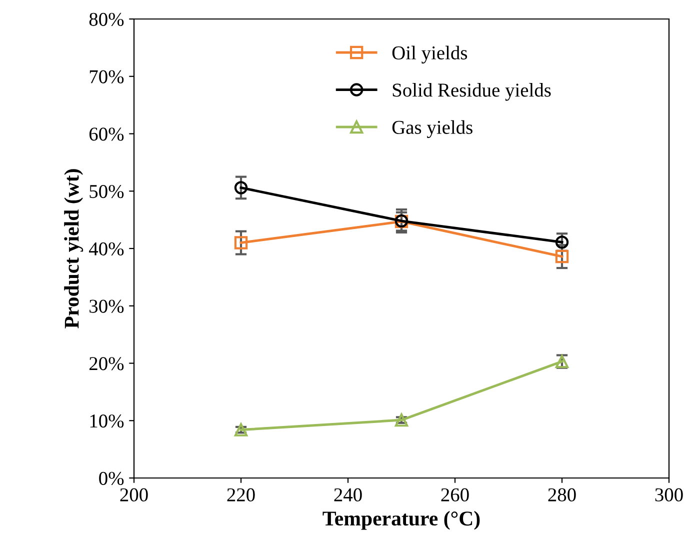  I want to click on x-axis-title: Temperature (°C), so click(401, 520).